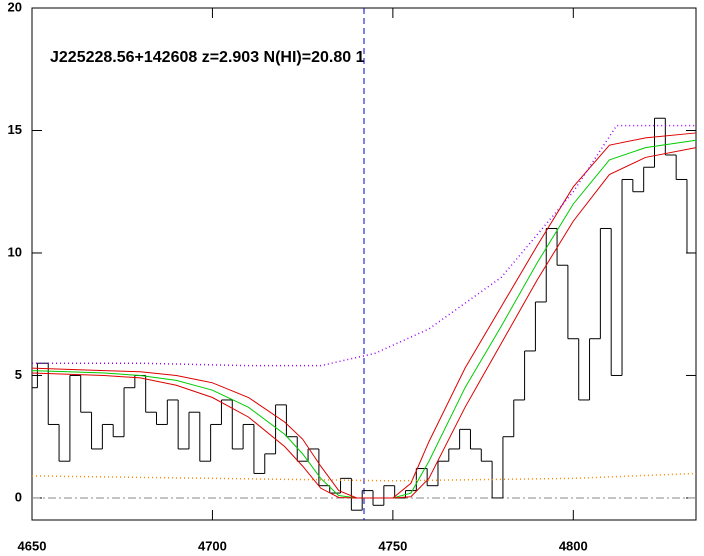 The height and width of the screenshot is (556, 704). What do you see at coordinates (15, 129) in the screenshot?
I see `y-tick-label: 15` at bounding box center [15, 129].